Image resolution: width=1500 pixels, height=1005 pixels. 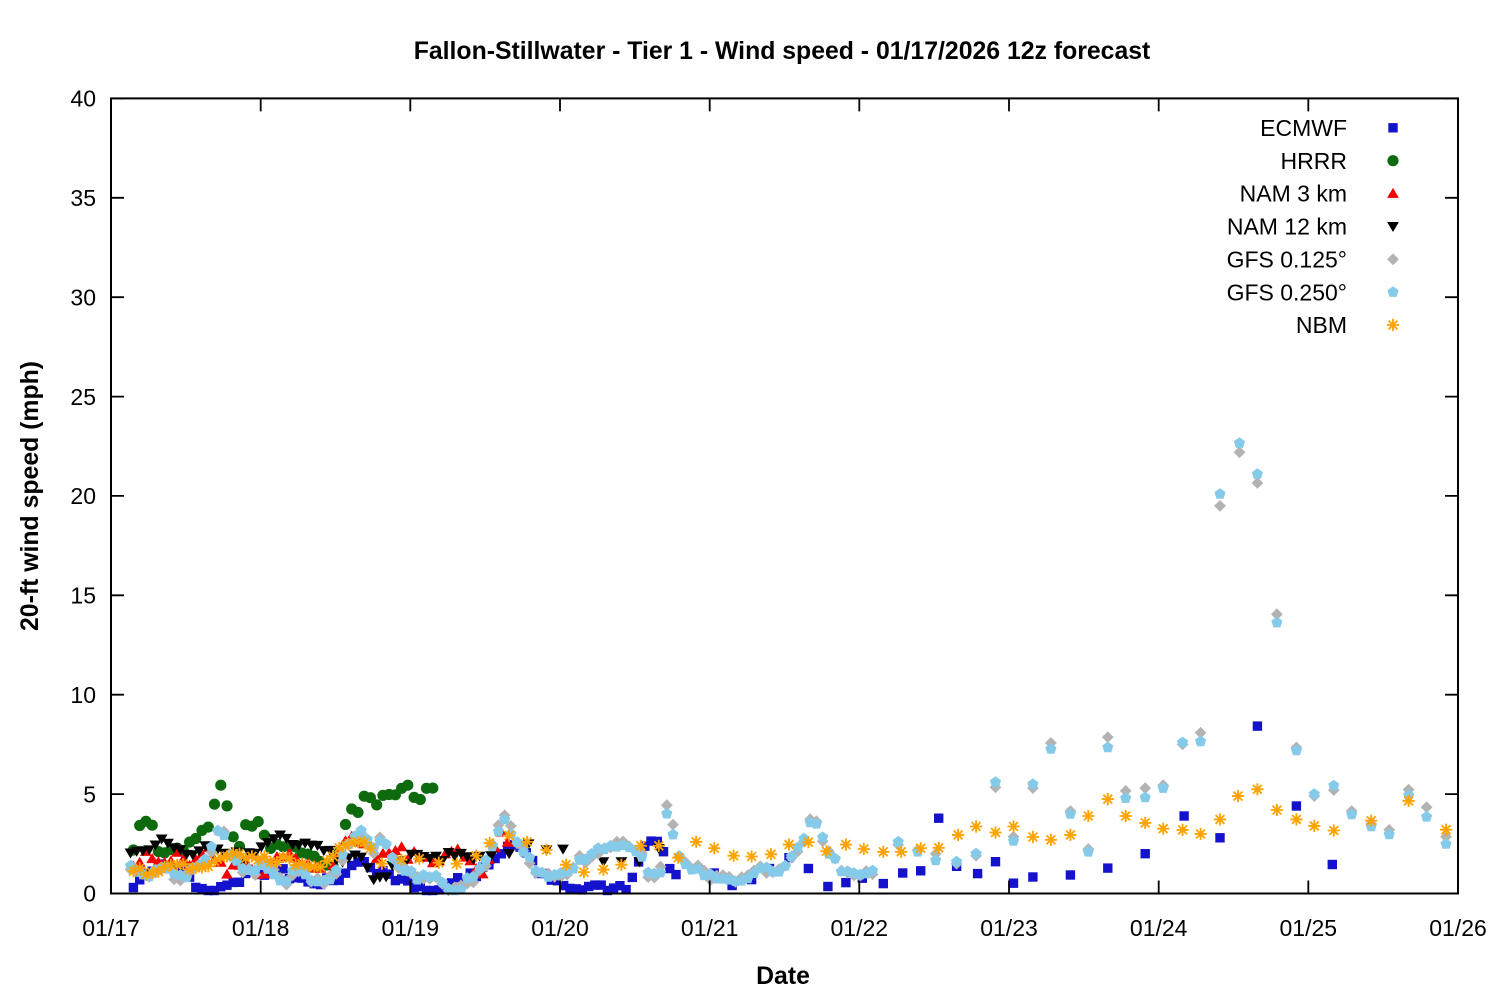 What do you see at coordinates (83, 496) in the screenshot?
I see `svg-text: 20` at bounding box center [83, 496].